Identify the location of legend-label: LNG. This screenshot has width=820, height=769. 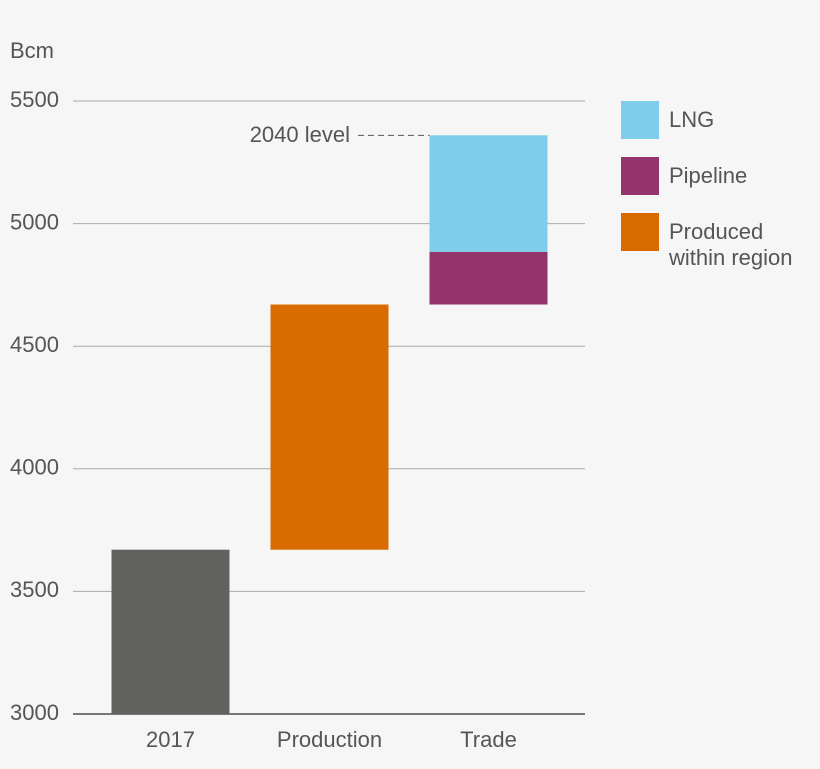
(692, 119).